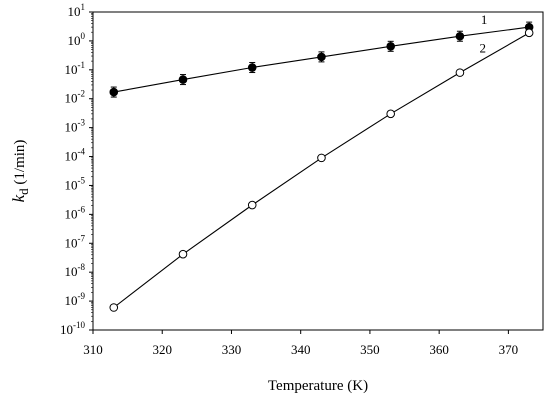 The image size is (550, 406). Describe the element at coordinates (484, 33) in the screenshot. I see `series-labels: 12` at that location.